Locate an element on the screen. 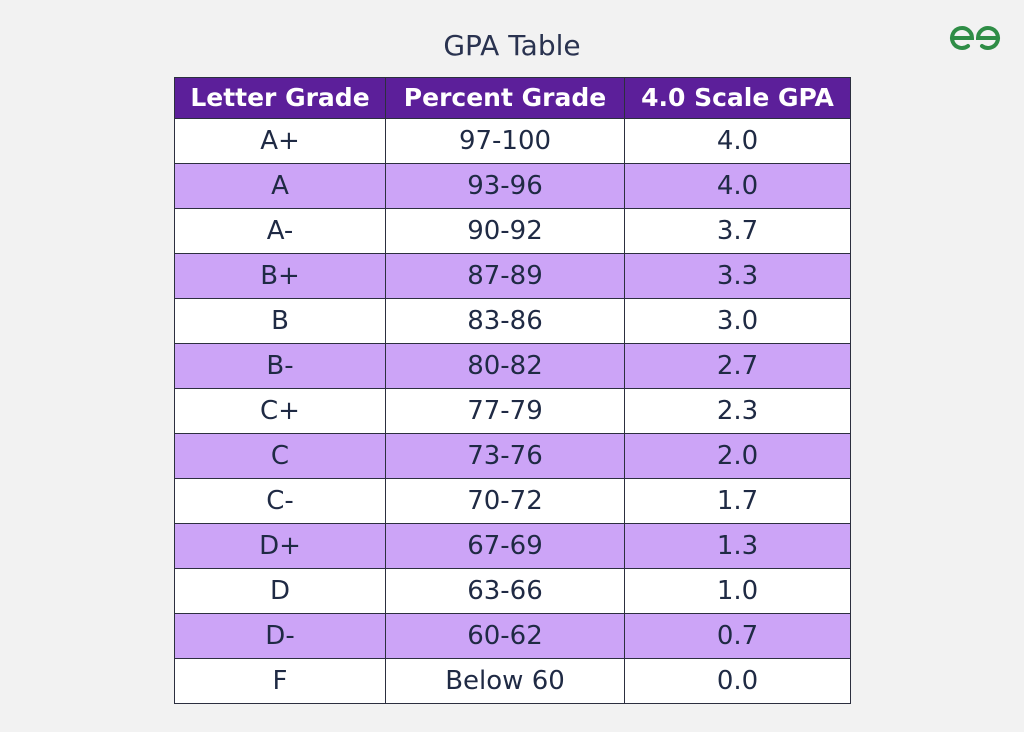 This screenshot has width=1024, height=732. percent-grade-cell: 83-86 is located at coordinates (505, 321).